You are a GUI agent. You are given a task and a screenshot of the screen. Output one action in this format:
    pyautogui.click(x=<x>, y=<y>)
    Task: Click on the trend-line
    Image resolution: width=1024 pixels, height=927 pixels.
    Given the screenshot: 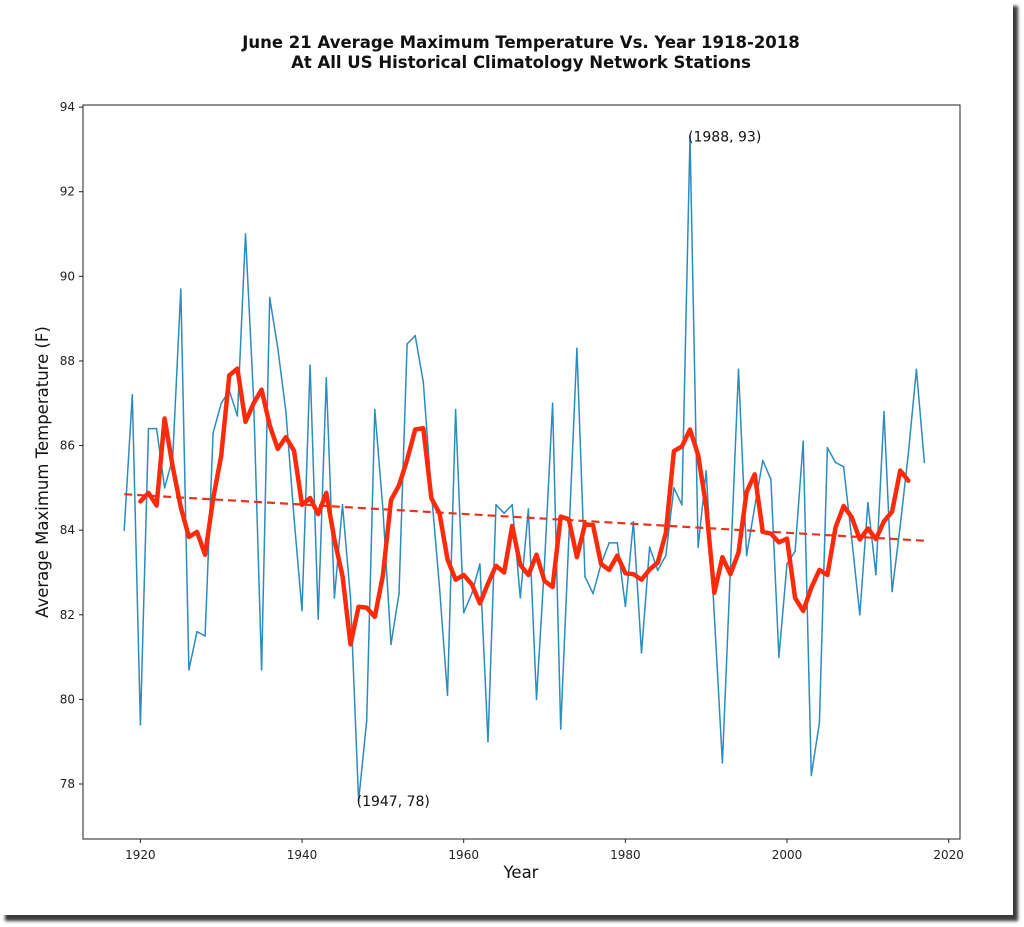 What is the action you would take?
    pyautogui.click(x=524, y=517)
    